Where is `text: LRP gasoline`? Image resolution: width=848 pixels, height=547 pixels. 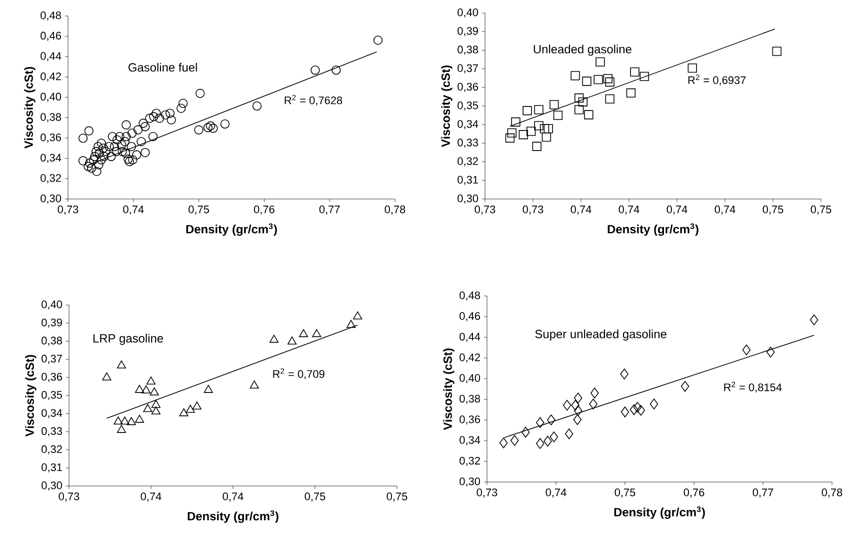 text: LRP gasoline is located at coordinates (128, 339).